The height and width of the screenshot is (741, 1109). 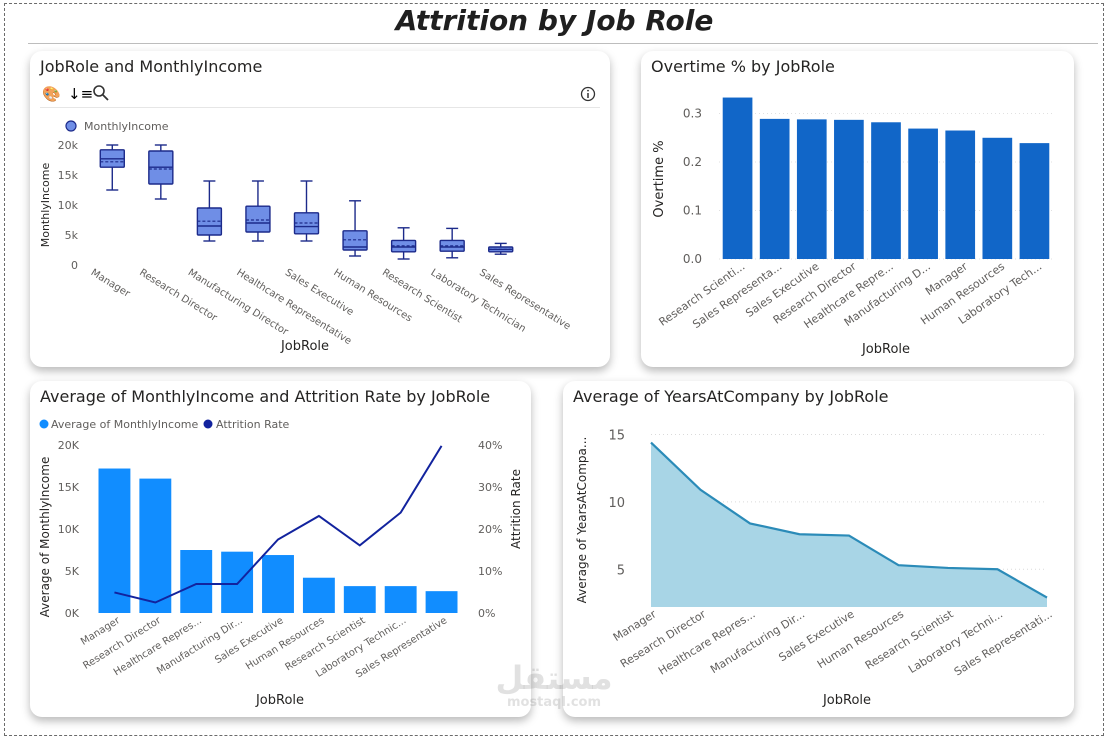 I want to click on y-tick-label: 0.0, so click(x=692, y=259).